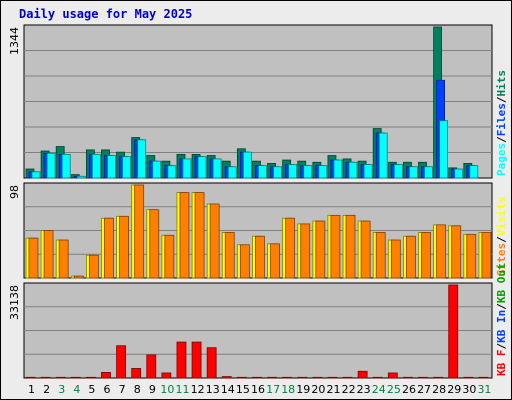 The height and width of the screenshot is (400, 512). Describe the element at coordinates (14, 192) in the screenshot. I see `y-max-label: 98` at that location.